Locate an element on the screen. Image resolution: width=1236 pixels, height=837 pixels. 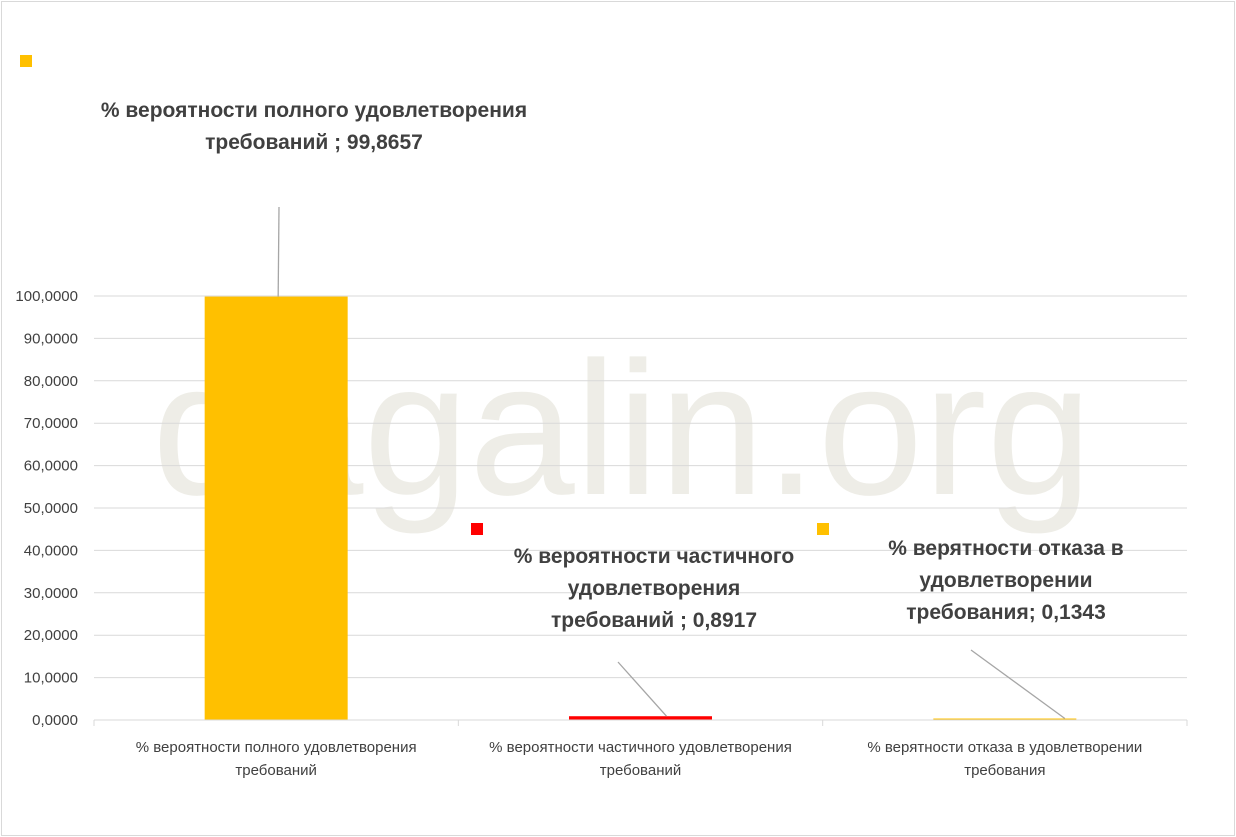
data-label: % верятности отказа в is located at coordinates (1006, 548).